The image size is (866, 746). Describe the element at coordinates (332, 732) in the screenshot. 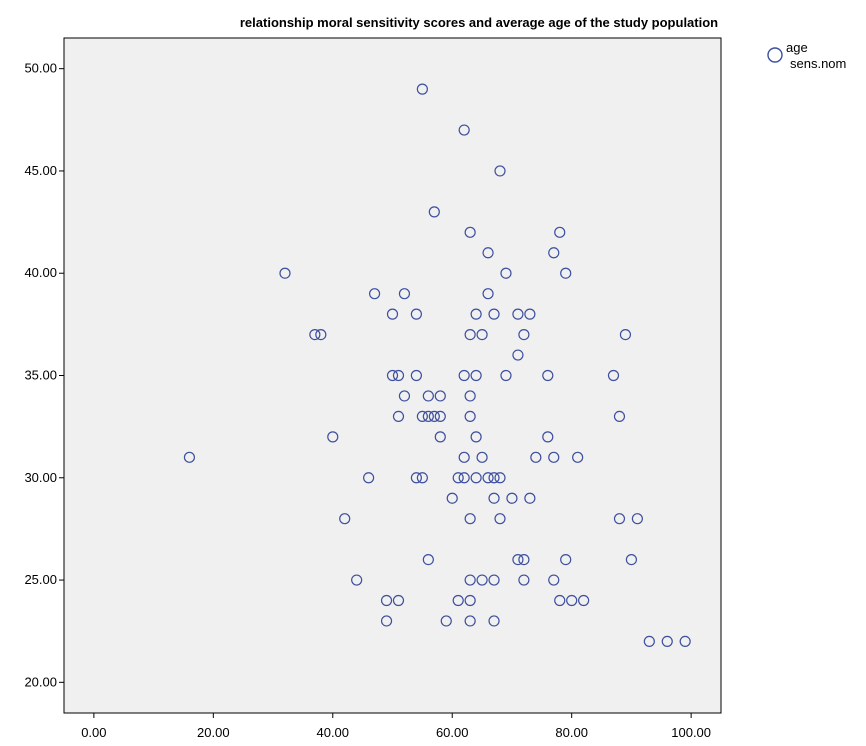

I see `x-tick-label: 40.00` at that location.